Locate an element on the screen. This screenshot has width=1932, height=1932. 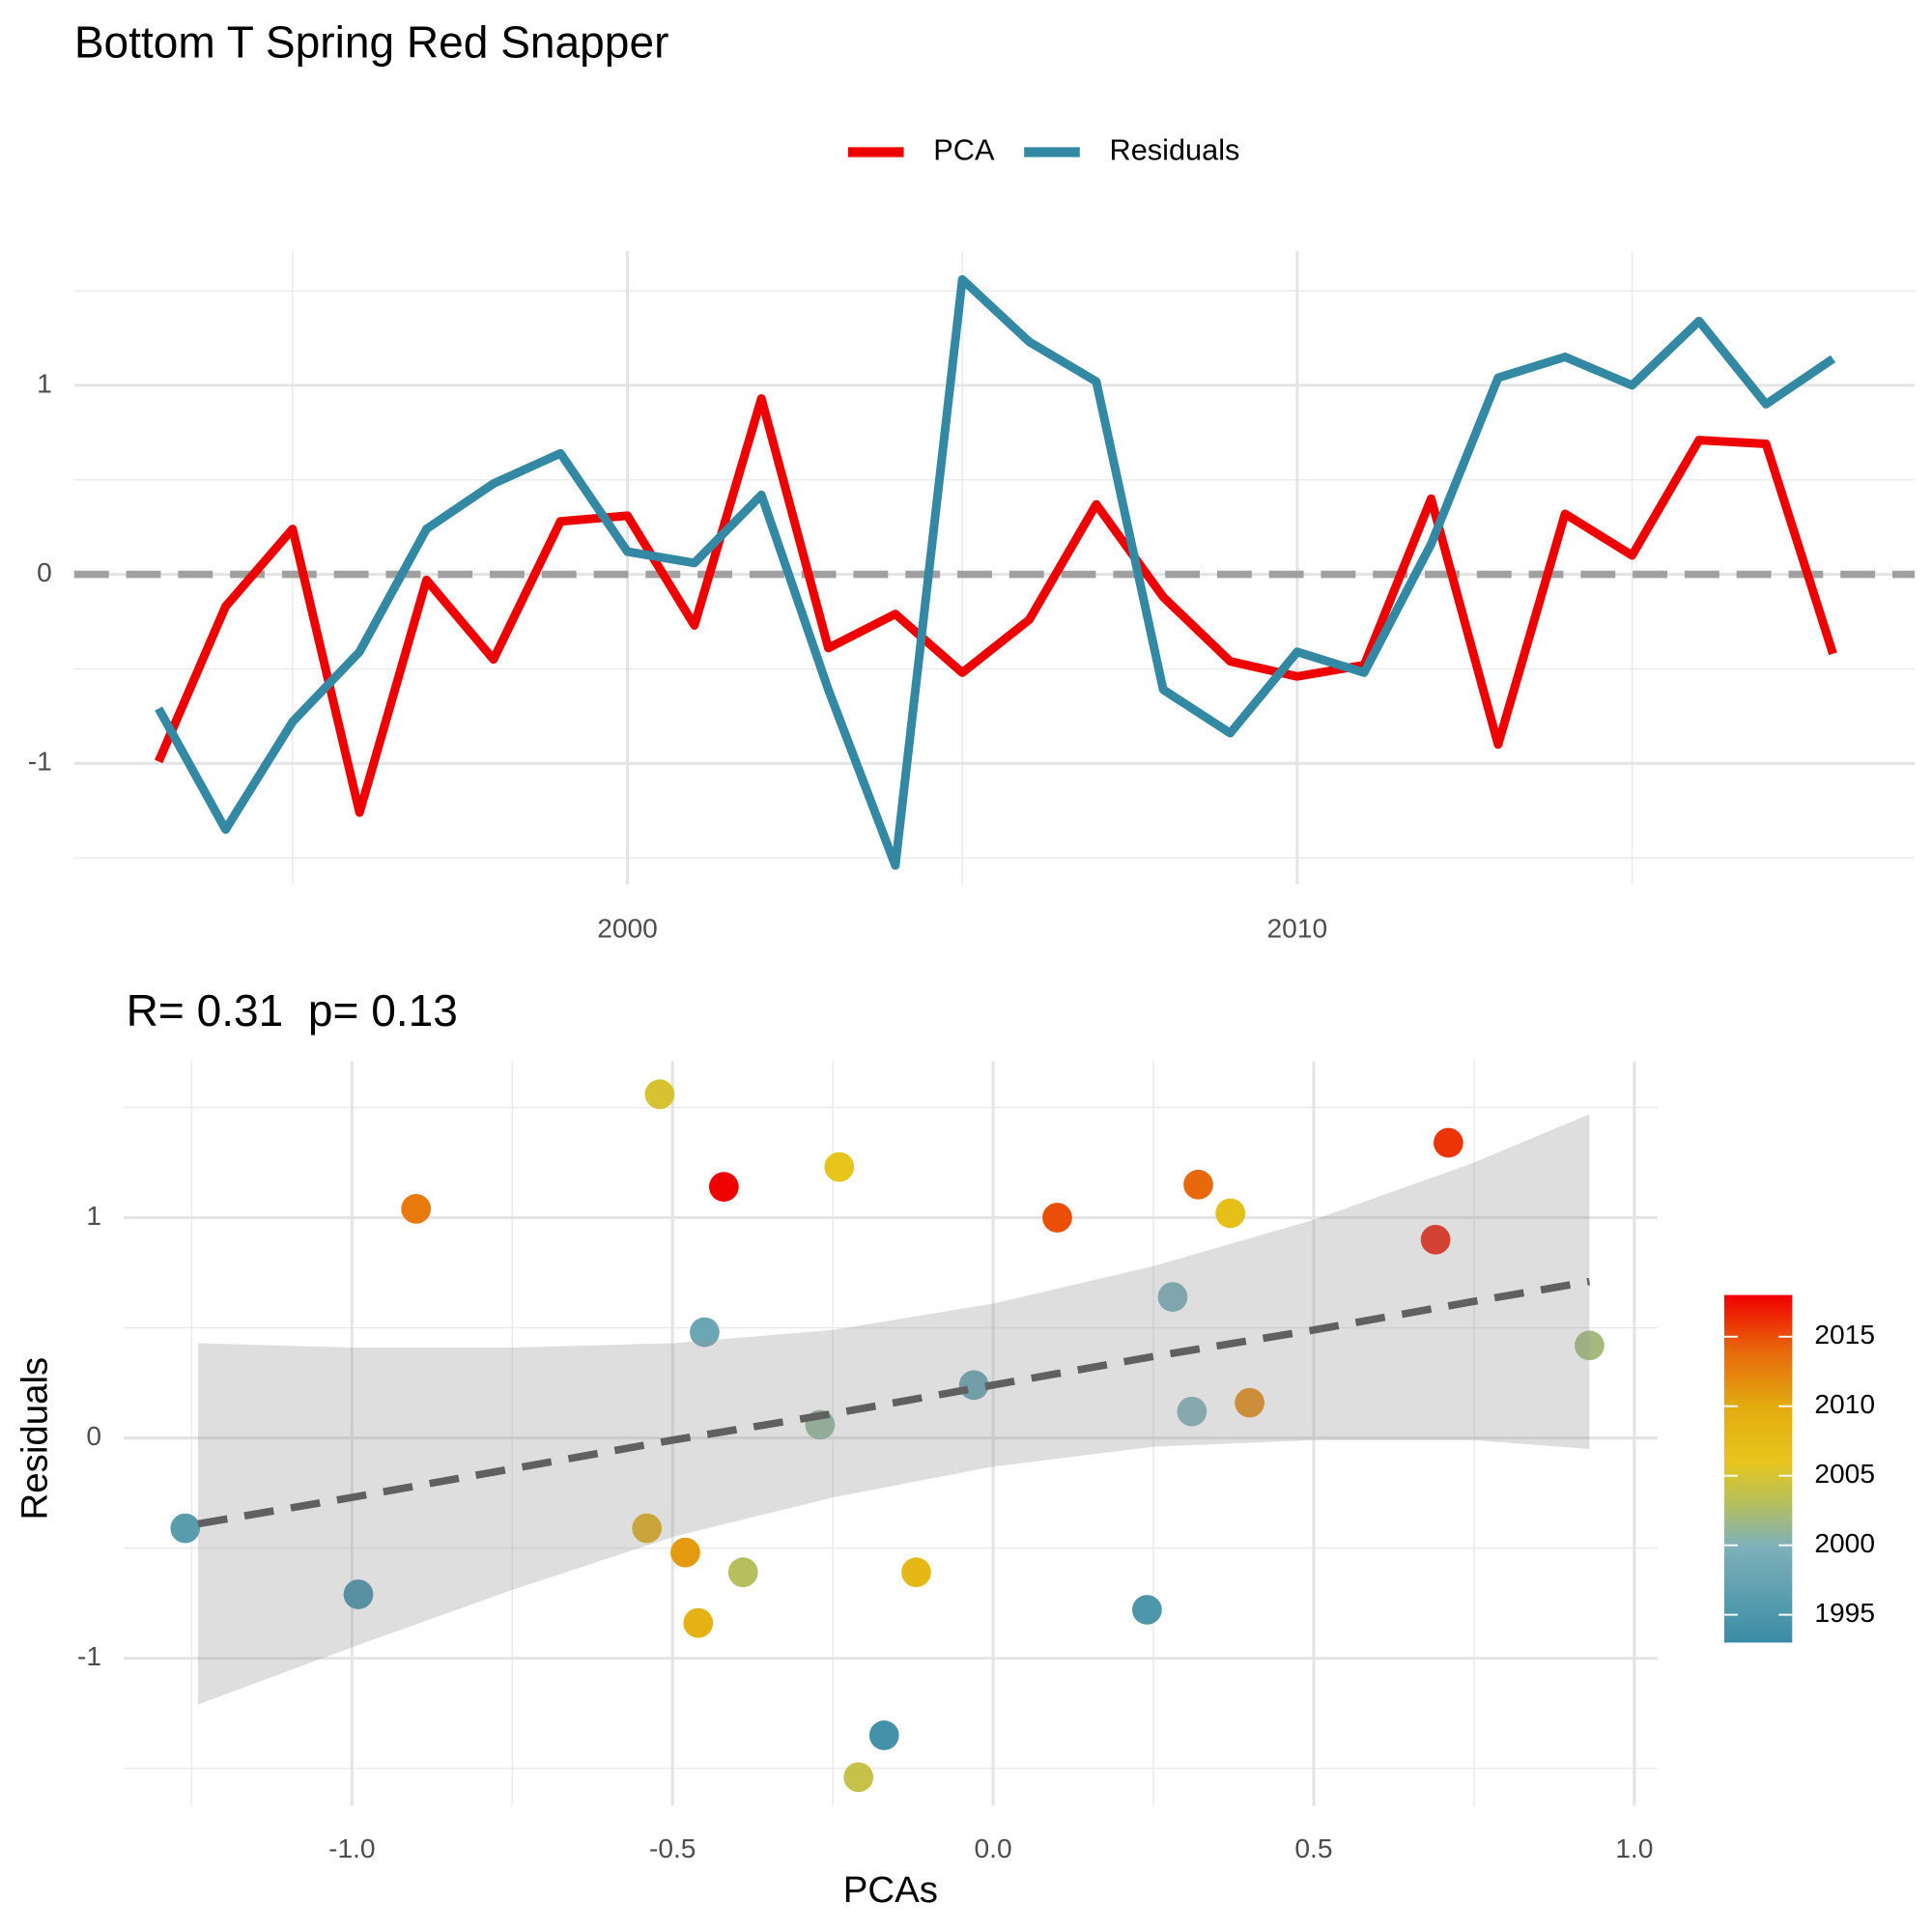
x-tick-label: 1.0 is located at coordinates (1634, 1848).